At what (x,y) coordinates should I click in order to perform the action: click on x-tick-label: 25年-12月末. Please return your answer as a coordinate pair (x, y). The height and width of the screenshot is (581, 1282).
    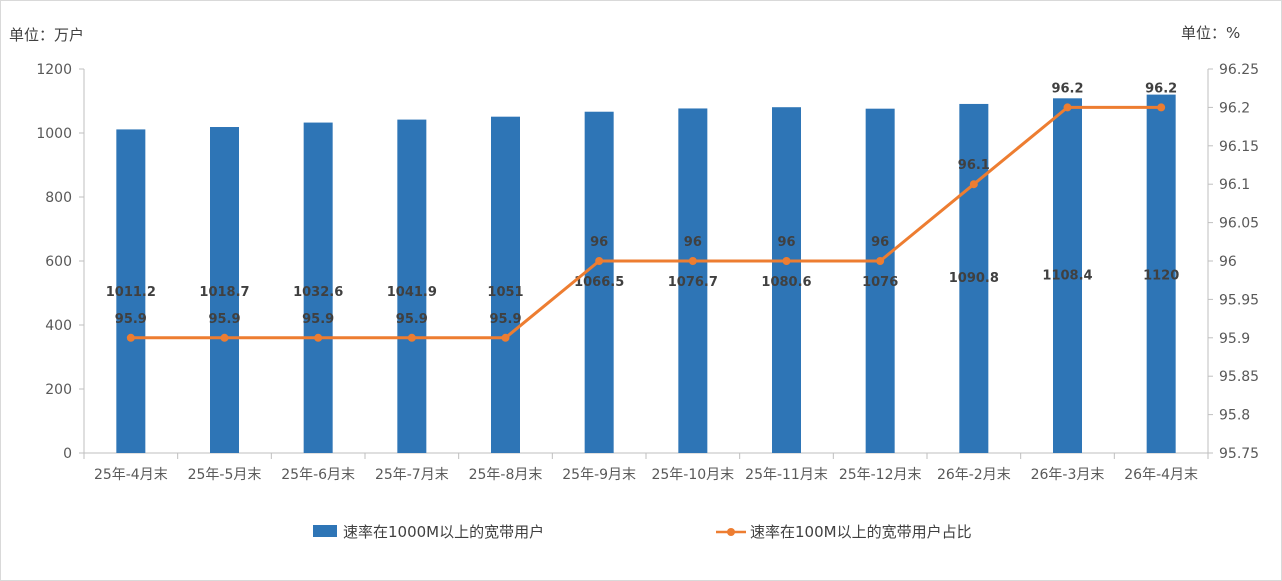
    Looking at the image, I should click on (880, 475).